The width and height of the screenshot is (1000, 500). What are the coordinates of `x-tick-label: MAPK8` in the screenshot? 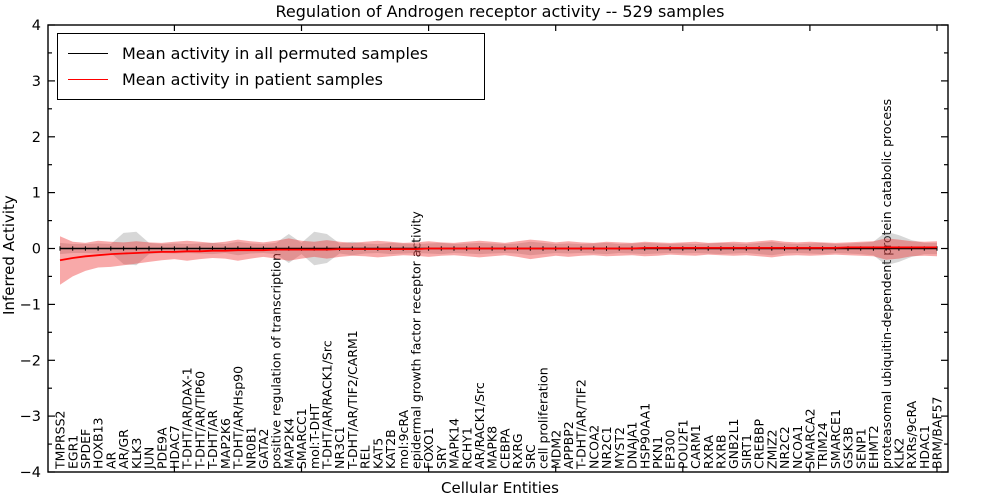 It's located at (492, 447).